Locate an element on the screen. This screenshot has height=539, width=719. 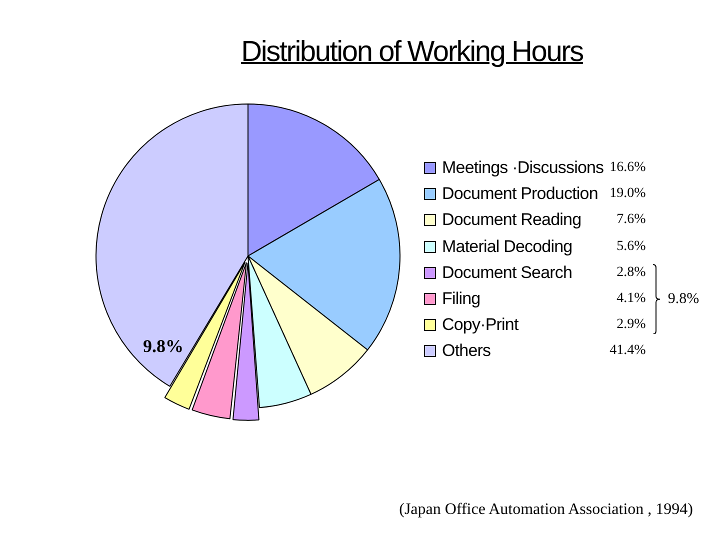
legend-label: Document Reading is located at coordinates (512, 220).